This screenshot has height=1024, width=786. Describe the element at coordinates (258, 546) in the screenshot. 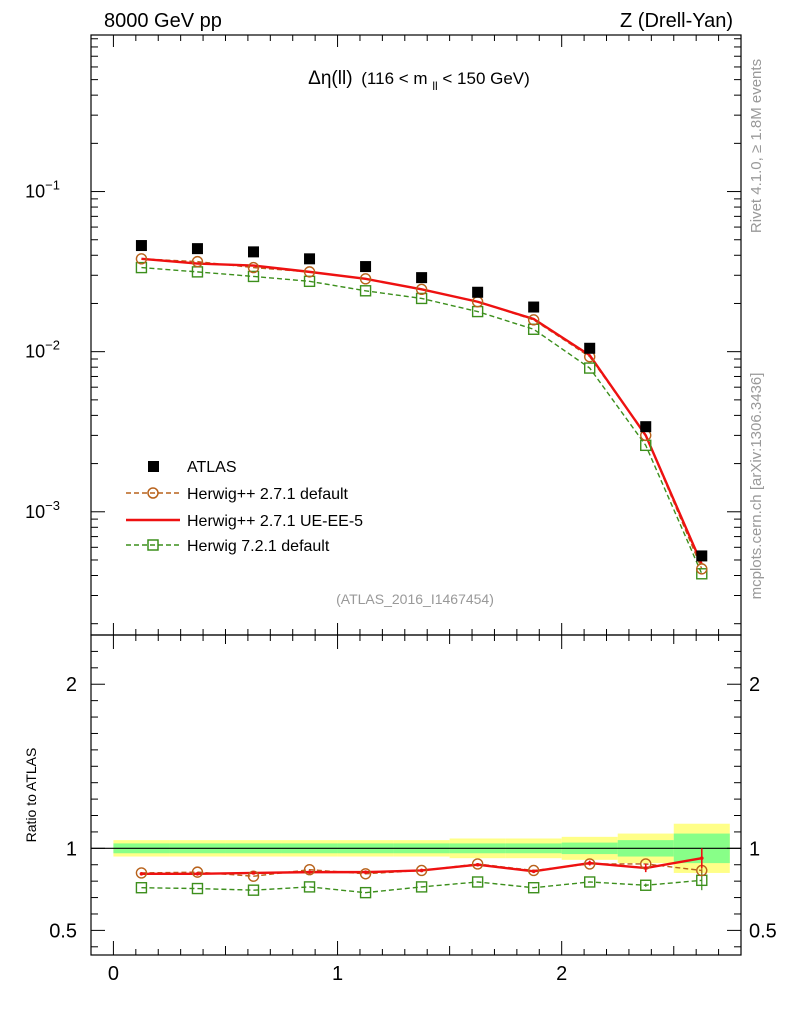

I see `legend-h721-default-label: Herwig 7.2.1 default` at that location.